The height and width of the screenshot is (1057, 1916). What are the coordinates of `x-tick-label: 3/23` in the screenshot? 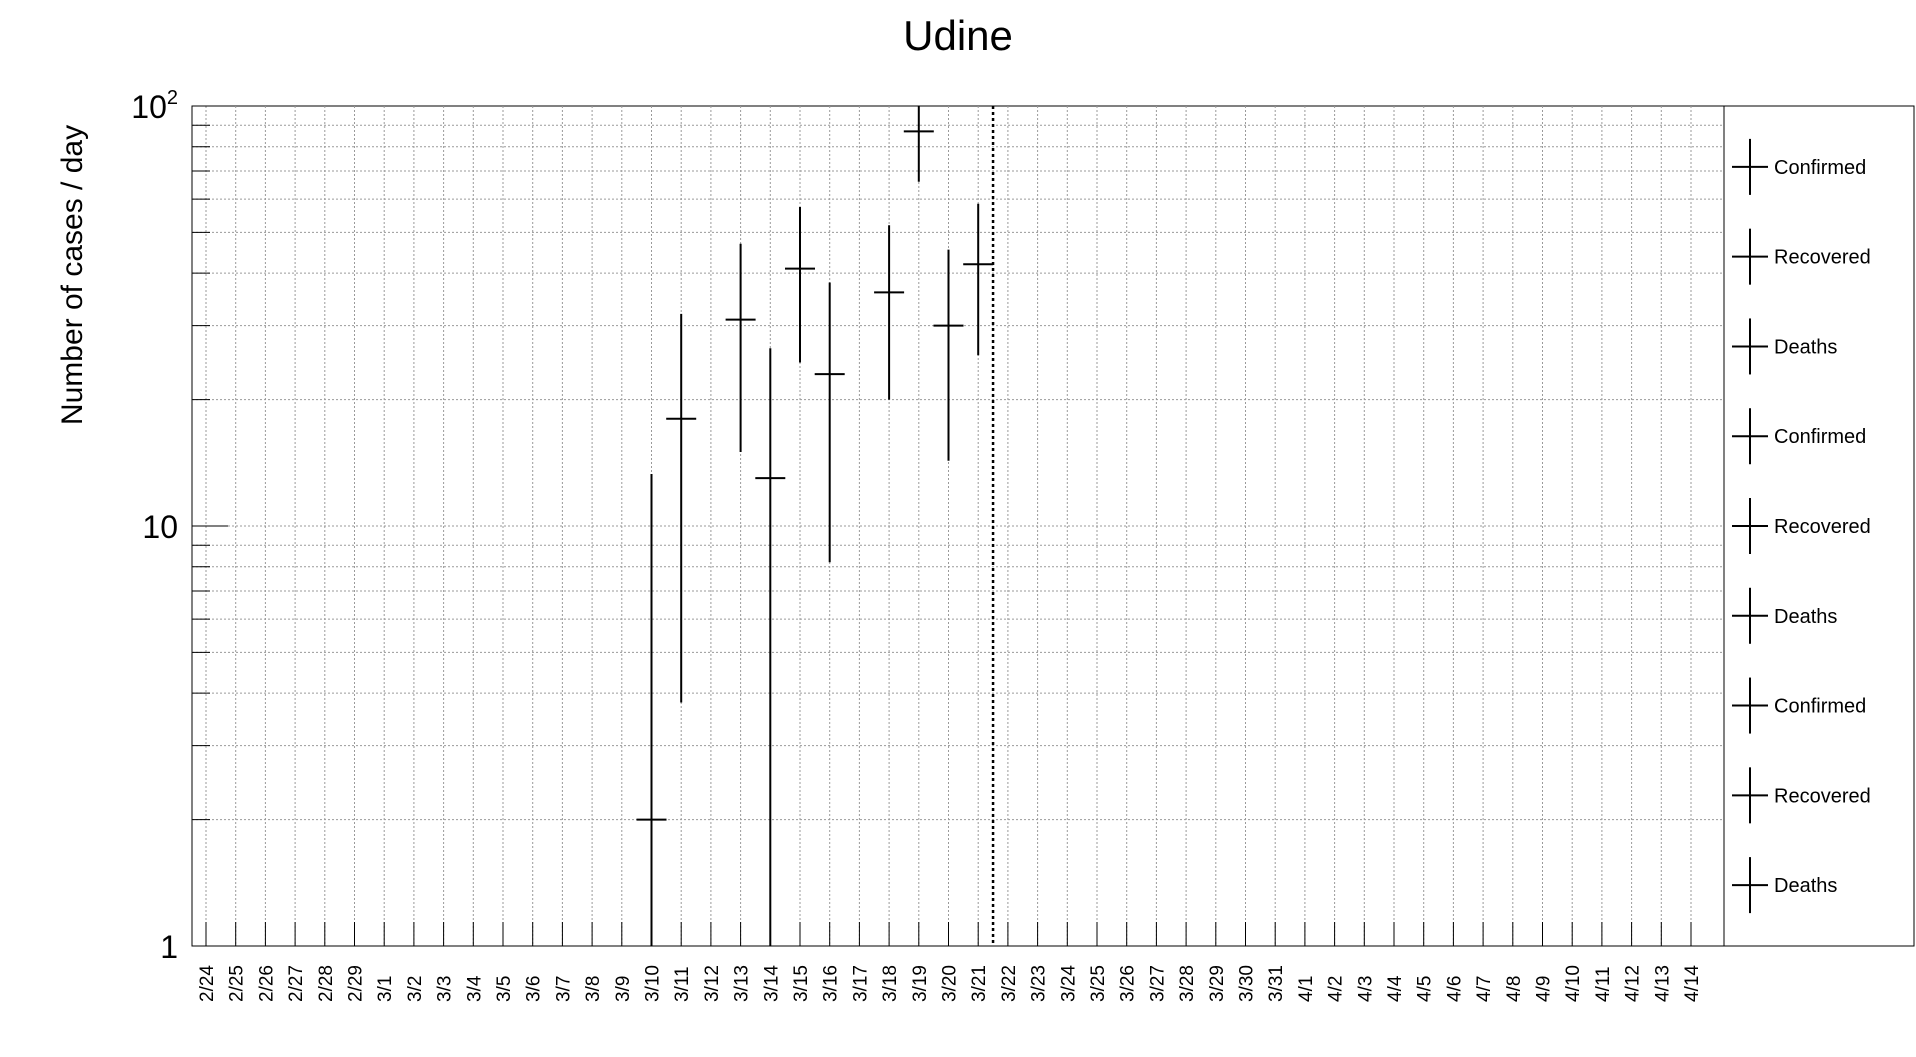 It's located at (1039, 983).